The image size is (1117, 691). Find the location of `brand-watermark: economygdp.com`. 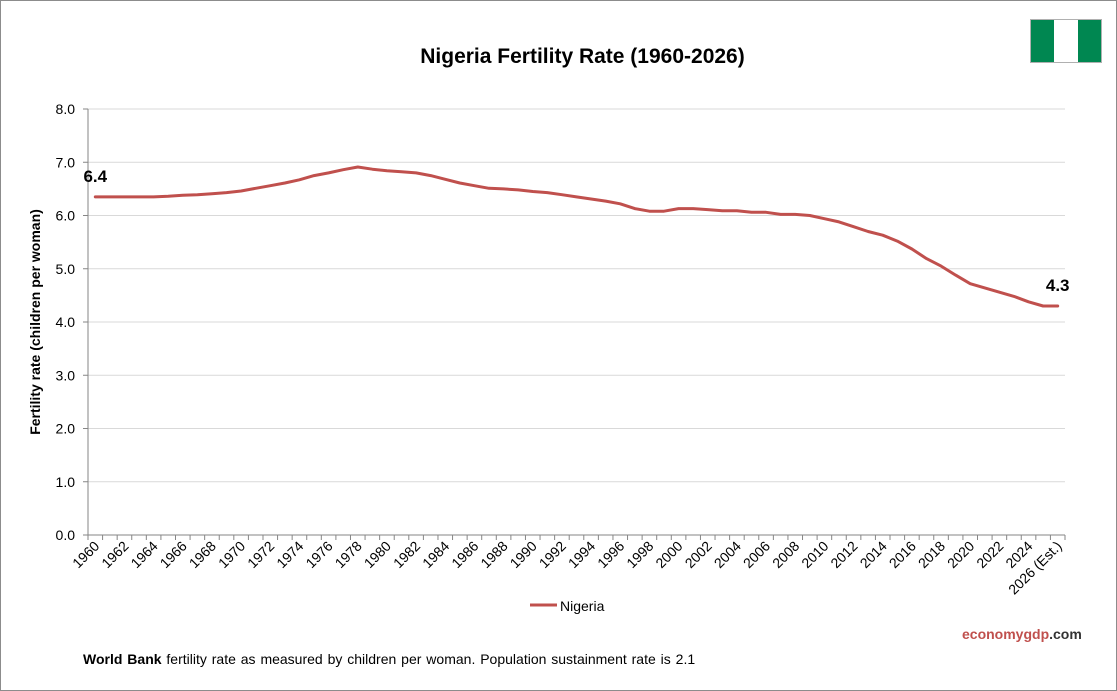

brand-watermark: economygdp.com is located at coordinates (1022, 634).